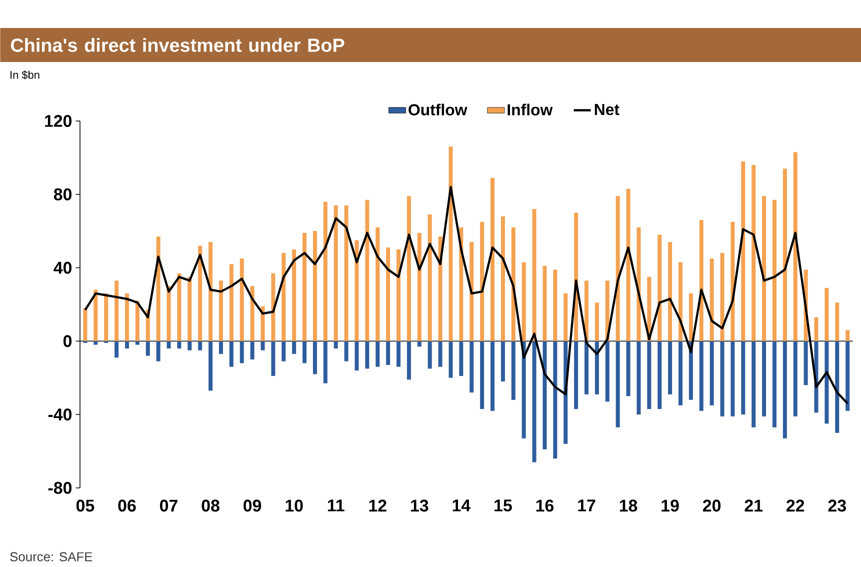 The width and height of the screenshot is (861, 567). Describe the element at coordinates (60, 488) in the screenshot. I see `y-tick-label: -80` at that location.